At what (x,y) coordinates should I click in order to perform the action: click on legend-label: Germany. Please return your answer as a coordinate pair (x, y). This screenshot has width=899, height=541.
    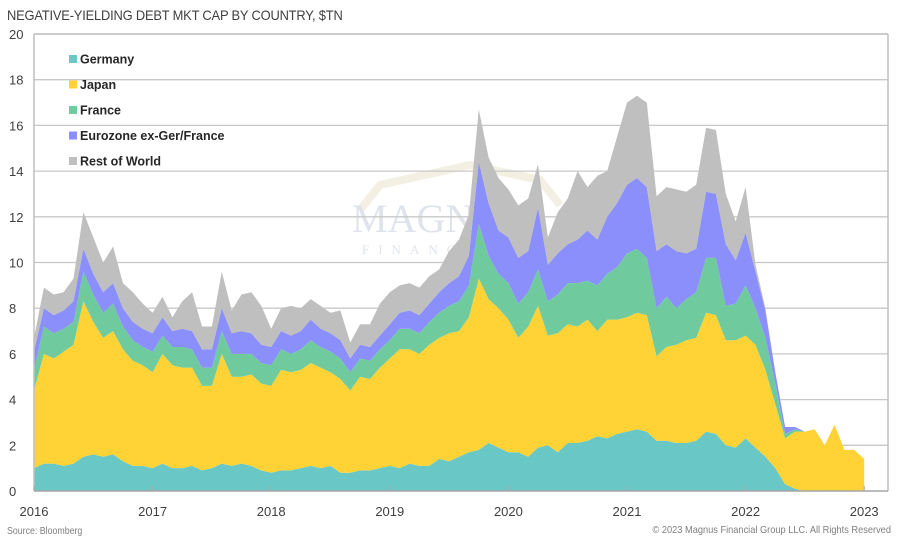
    Looking at the image, I should click on (107, 60).